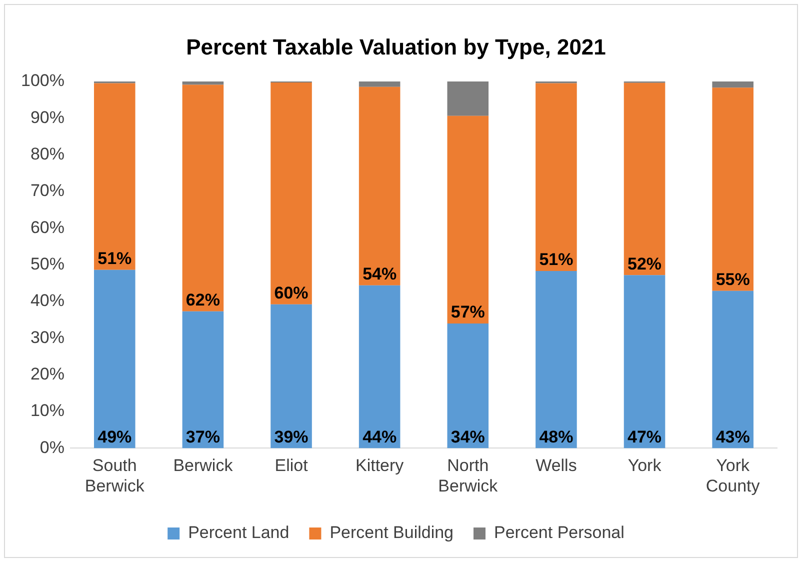  Describe the element at coordinates (467, 436) in the screenshot. I see `data-label: 34%` at that location.